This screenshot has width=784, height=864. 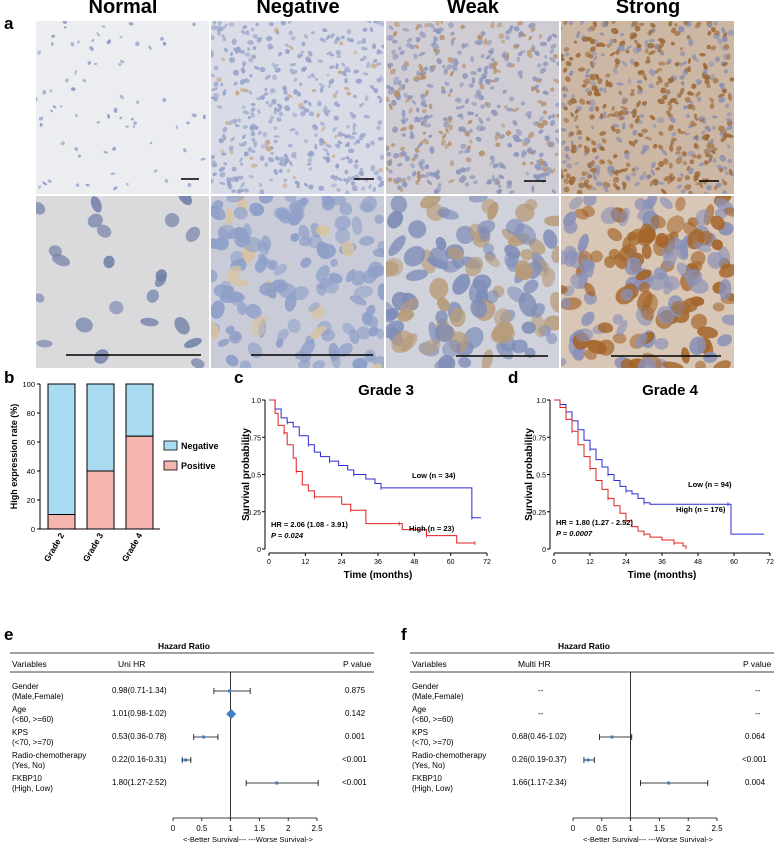 What do you see at coordinates (758, 690) in the screenshot?
I see `forest-row-p: --` at bounding box center [758, 690].